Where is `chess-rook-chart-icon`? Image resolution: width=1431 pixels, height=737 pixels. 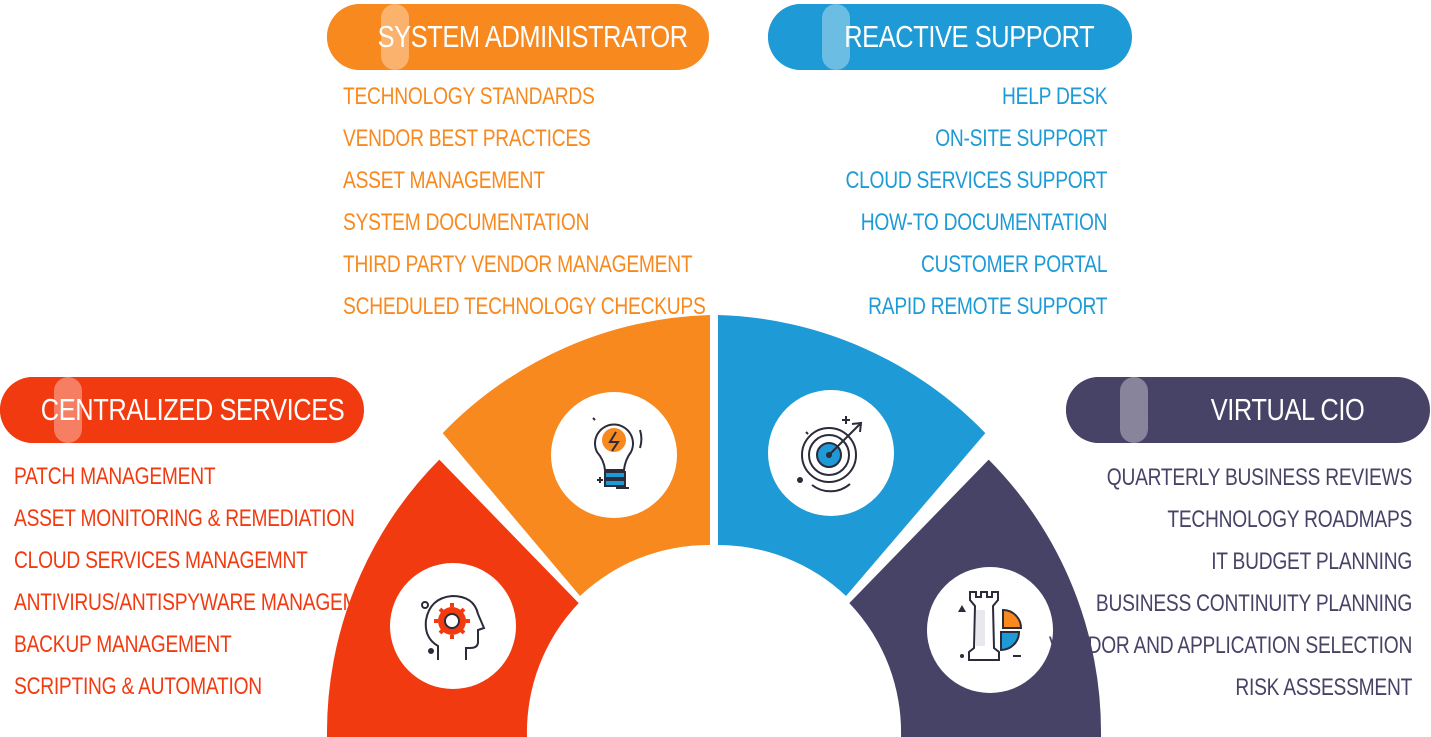
chess-rook-chart-icon is located at coordinates (990, 626).